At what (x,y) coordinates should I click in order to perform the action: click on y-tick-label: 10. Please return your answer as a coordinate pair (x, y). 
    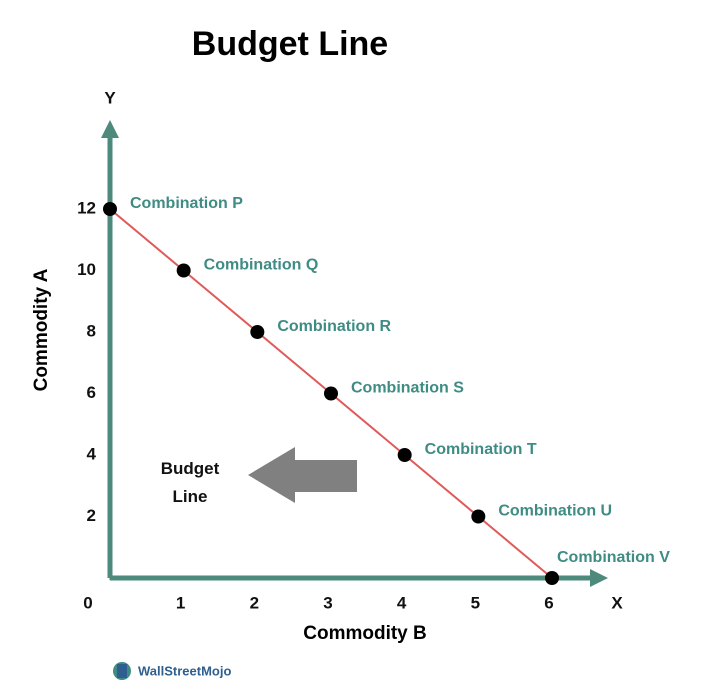
    Looking at the image, I should click on (86, 269).